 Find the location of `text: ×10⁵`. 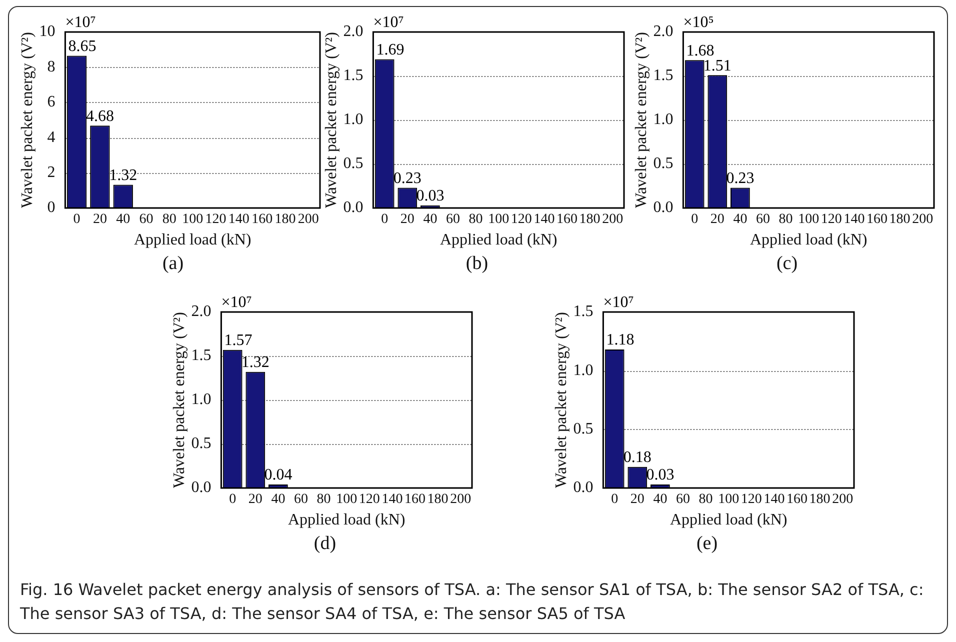

text: ×10⁵ is located at coordinates (698, 23).